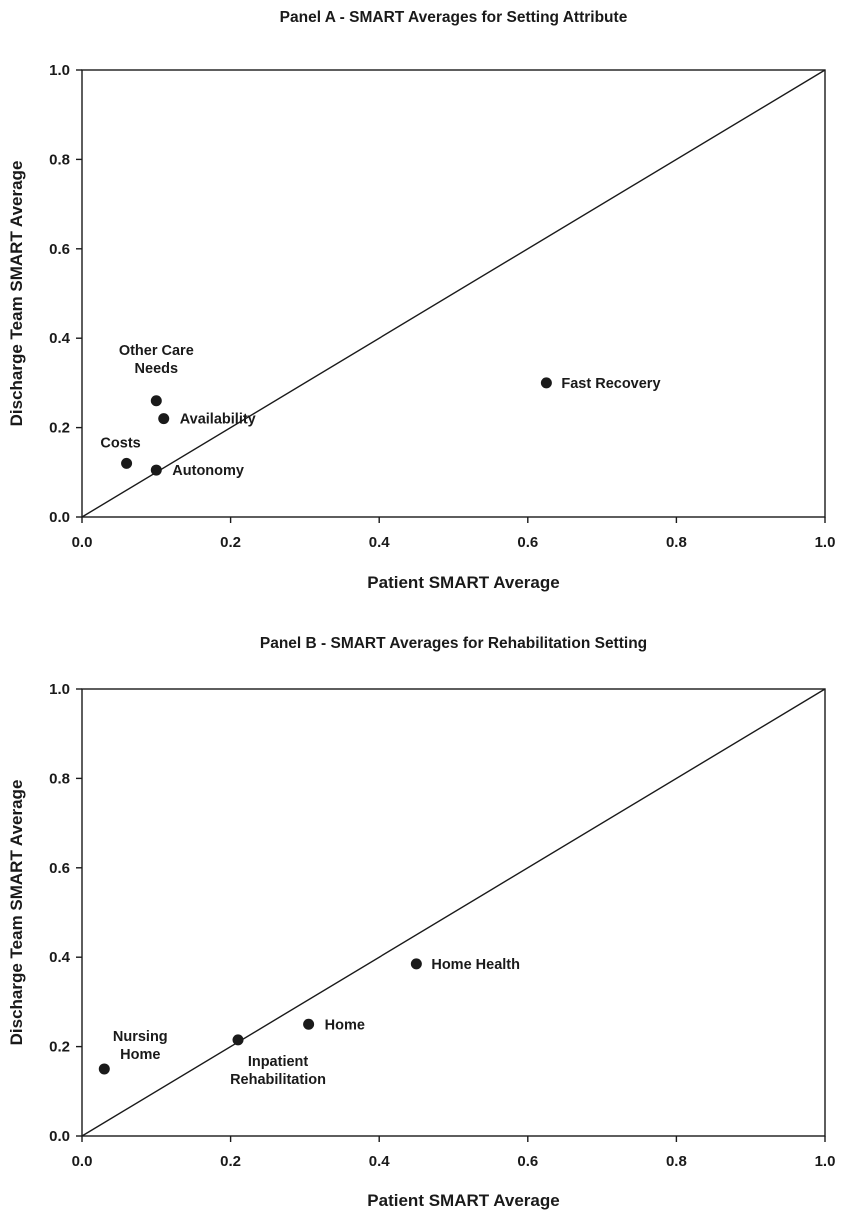 This screenshot has width=844, height=1213. Describe the element at coordinates (156, 360) in the screenshot. I see `point-label: Other Care Needs` at that location.